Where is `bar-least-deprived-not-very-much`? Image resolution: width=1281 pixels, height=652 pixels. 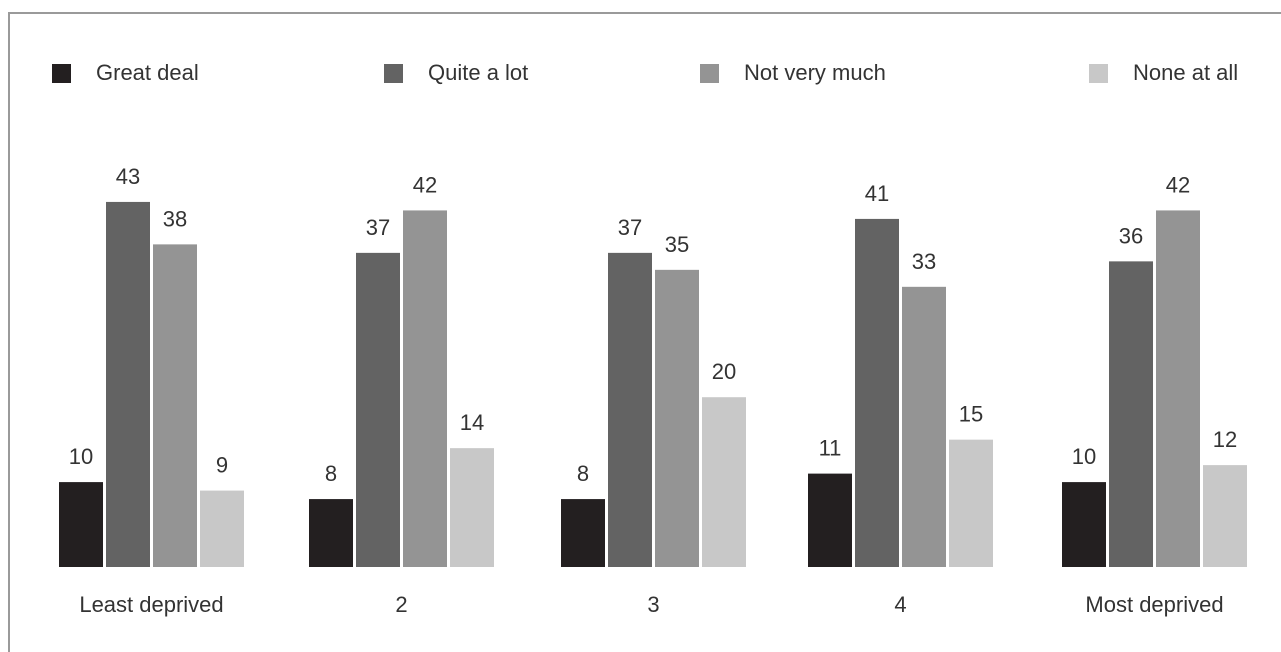 bar-least-deprived-not-very-much is located at coordinates (175, 405).